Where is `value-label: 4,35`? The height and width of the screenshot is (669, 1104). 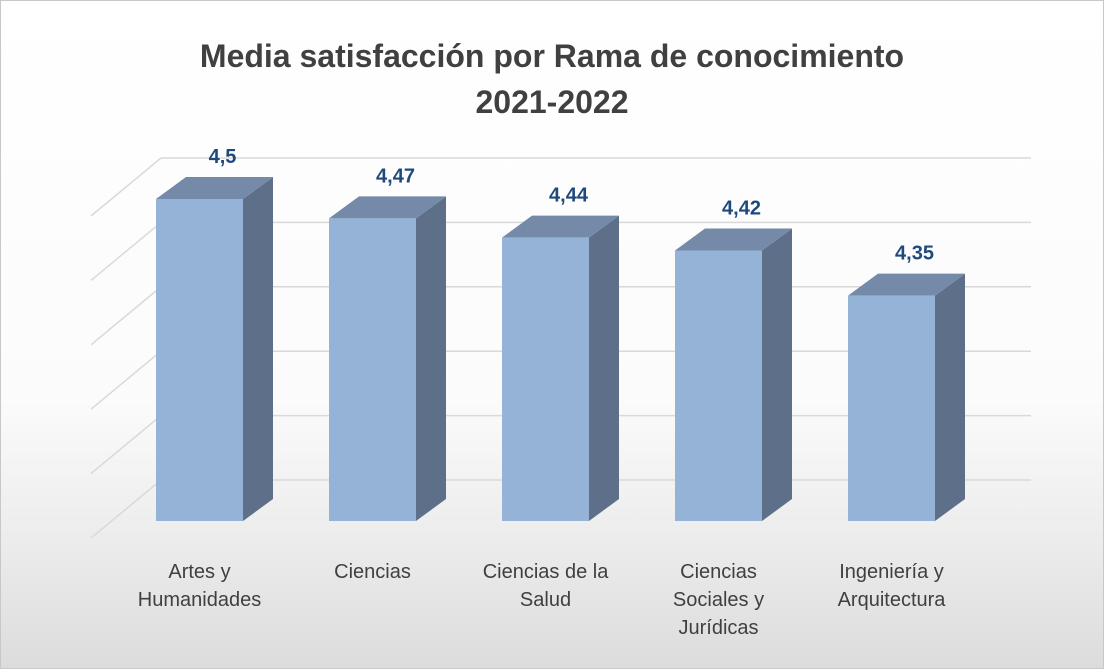 value-label: 4,35 is located at coordinates (914, 254).